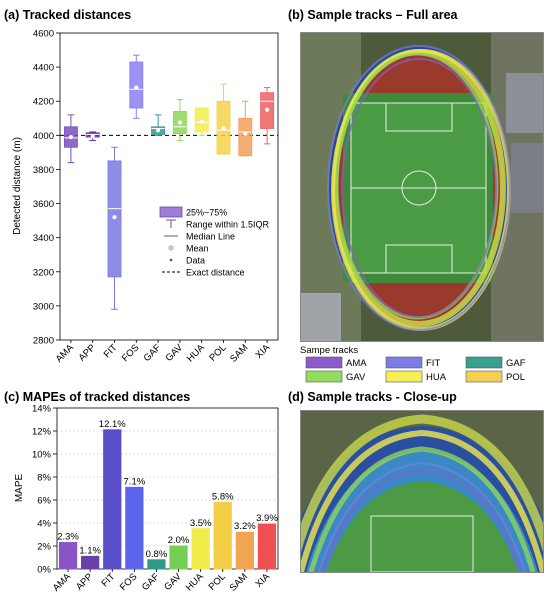 This screenshot has width=550, height=607. I want to click on legend-label-gaf: GAF, so click(516, 363).